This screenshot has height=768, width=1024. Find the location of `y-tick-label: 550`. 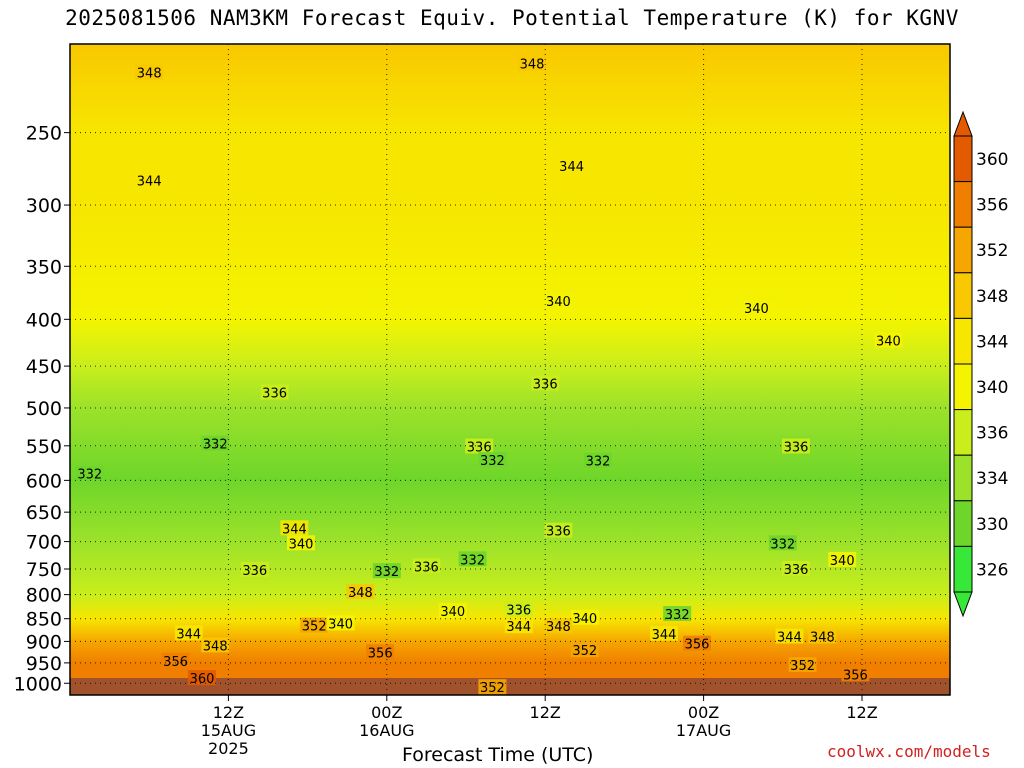

y-tick-label: 550 is located at coordinates (44, 447).